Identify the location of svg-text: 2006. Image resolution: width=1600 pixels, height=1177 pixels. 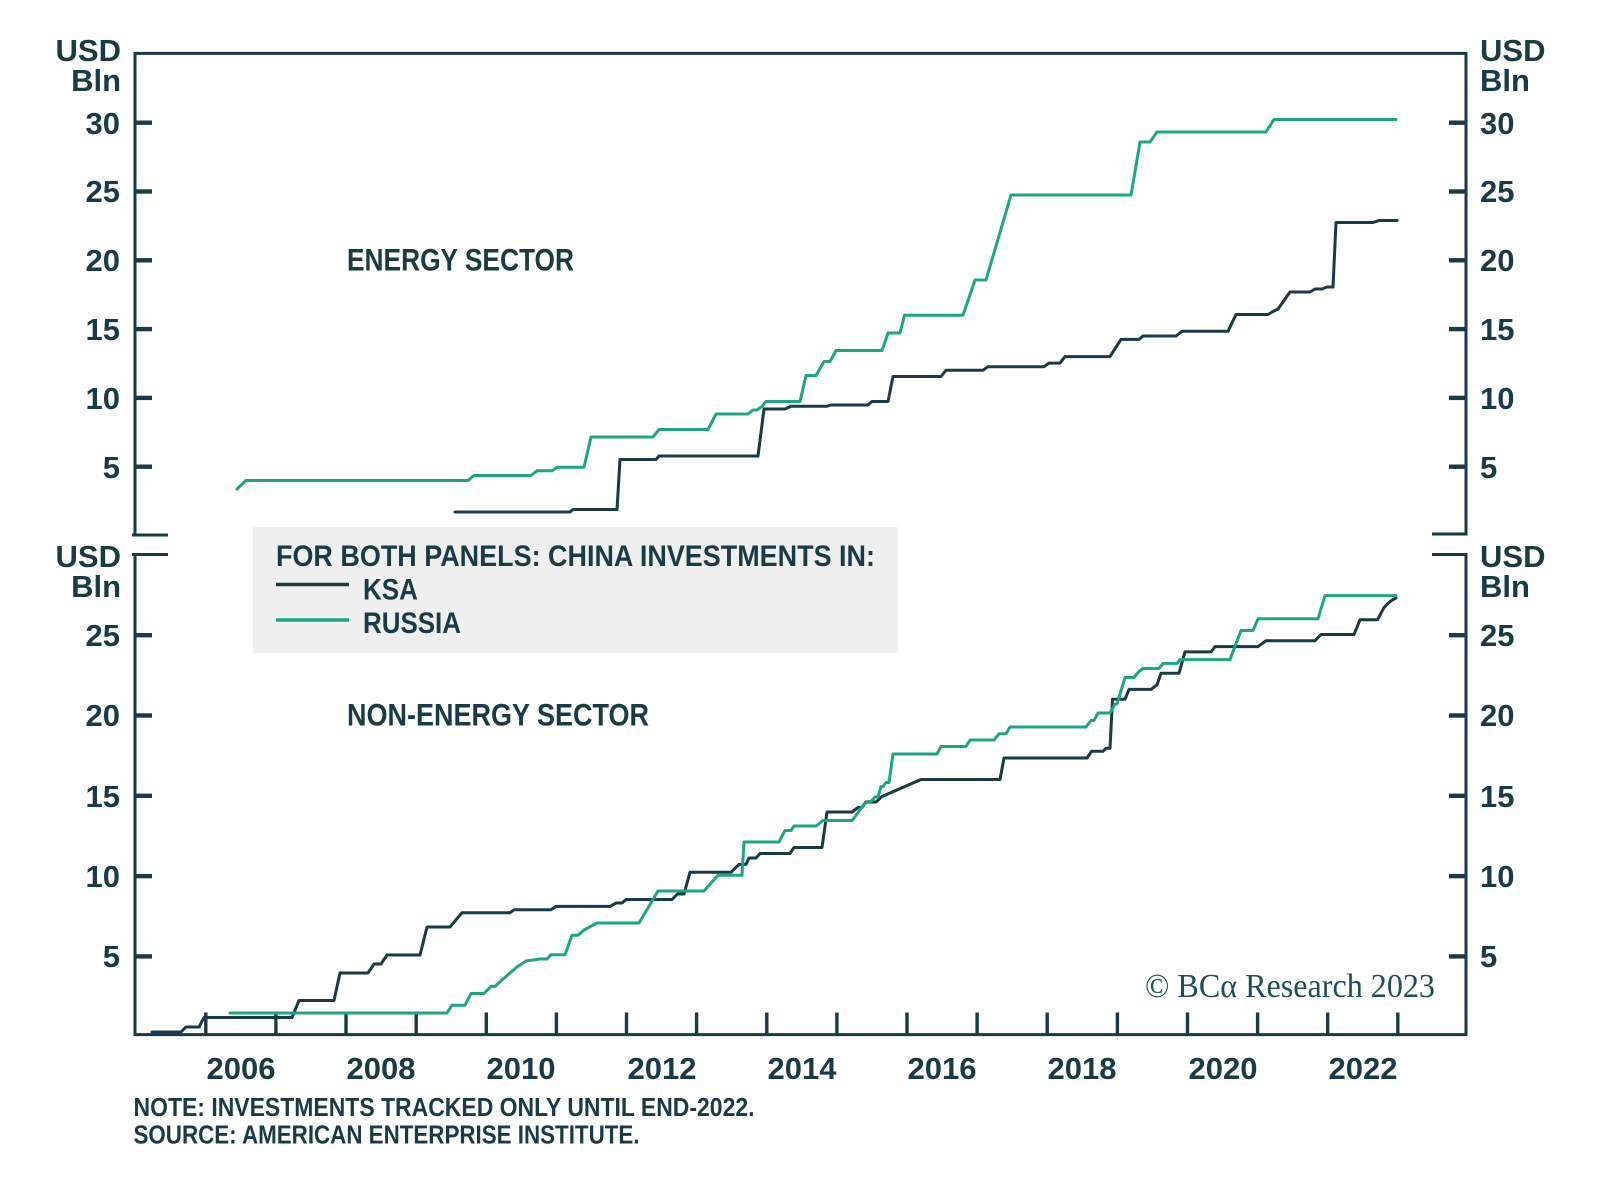
(241, 1068).